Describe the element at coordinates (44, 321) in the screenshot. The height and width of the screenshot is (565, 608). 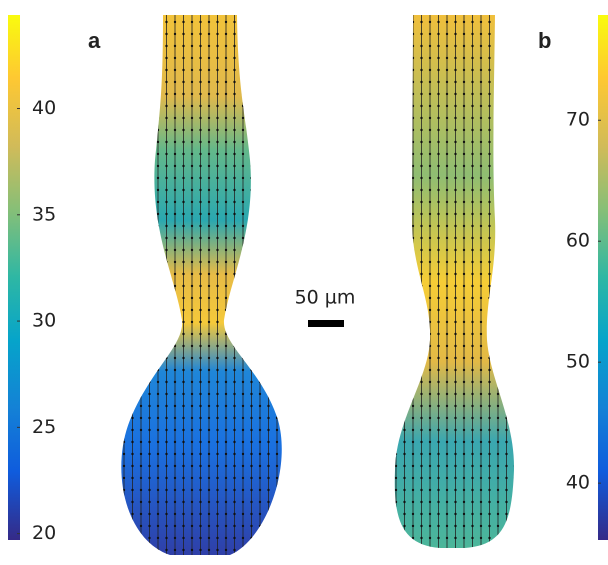
I see `tick-label: 30` at that location.